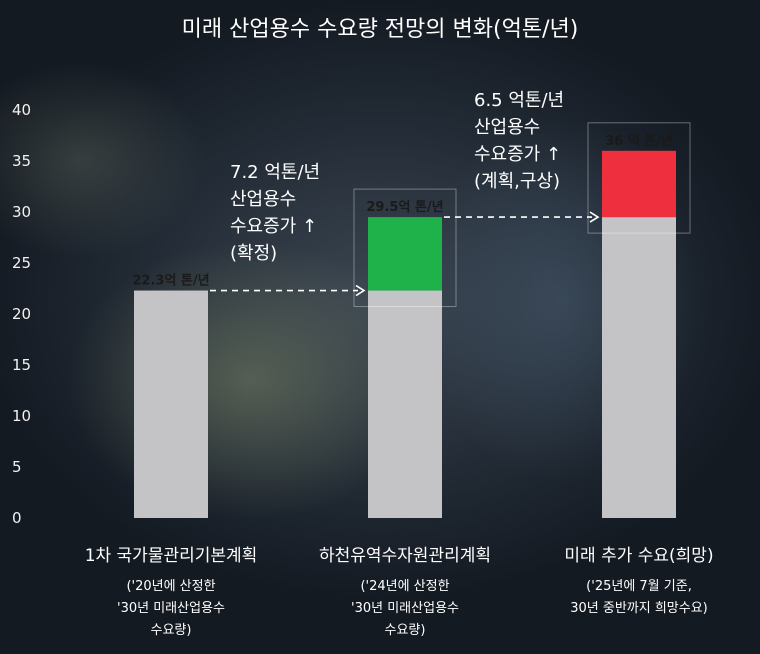 The width and height of the screenshot is (760, 654). What do you see at coordinates (21, 110) in the screenshot?
I see `y-tick-label: 40` at bounding box center [21, 110].